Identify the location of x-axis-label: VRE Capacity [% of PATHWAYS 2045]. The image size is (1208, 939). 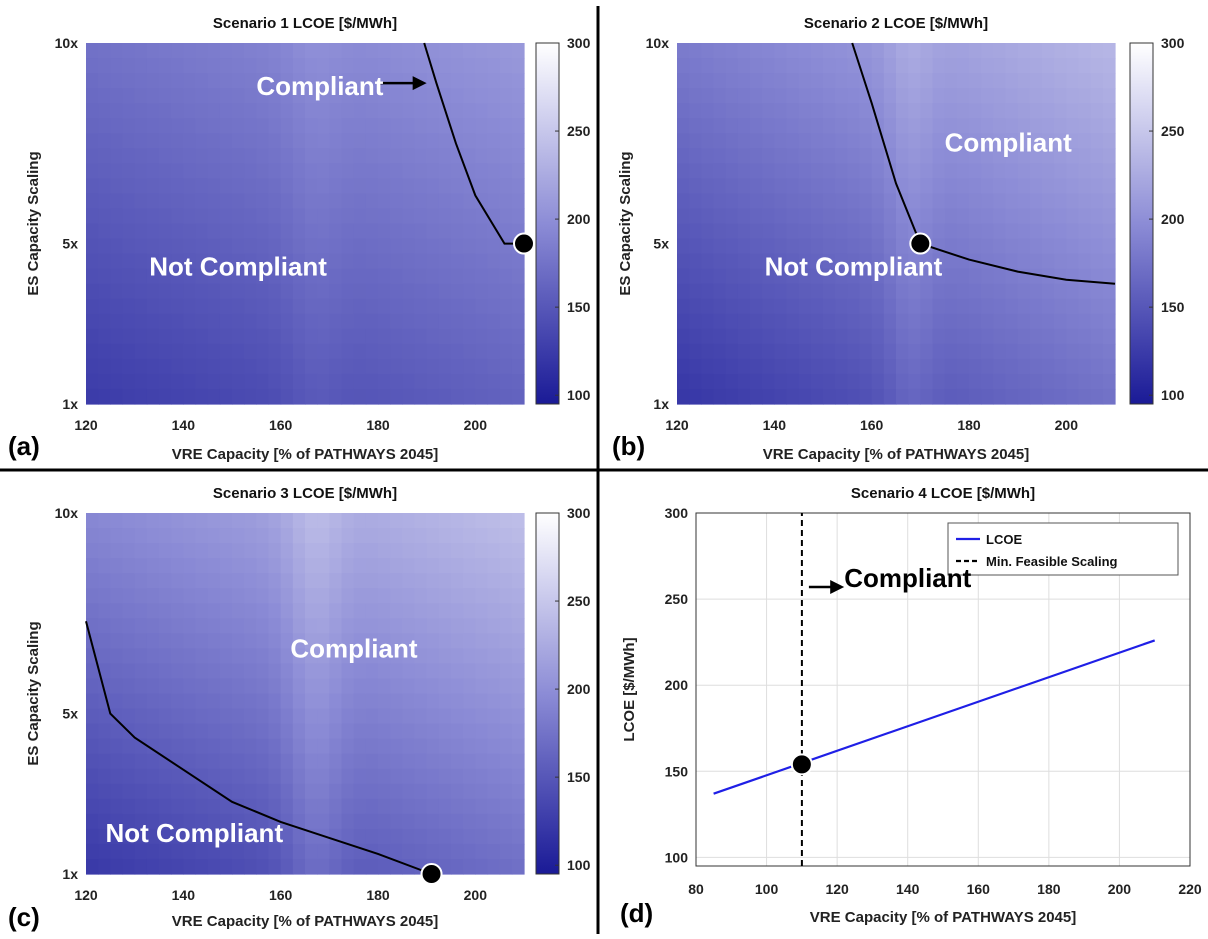
(305, 921).